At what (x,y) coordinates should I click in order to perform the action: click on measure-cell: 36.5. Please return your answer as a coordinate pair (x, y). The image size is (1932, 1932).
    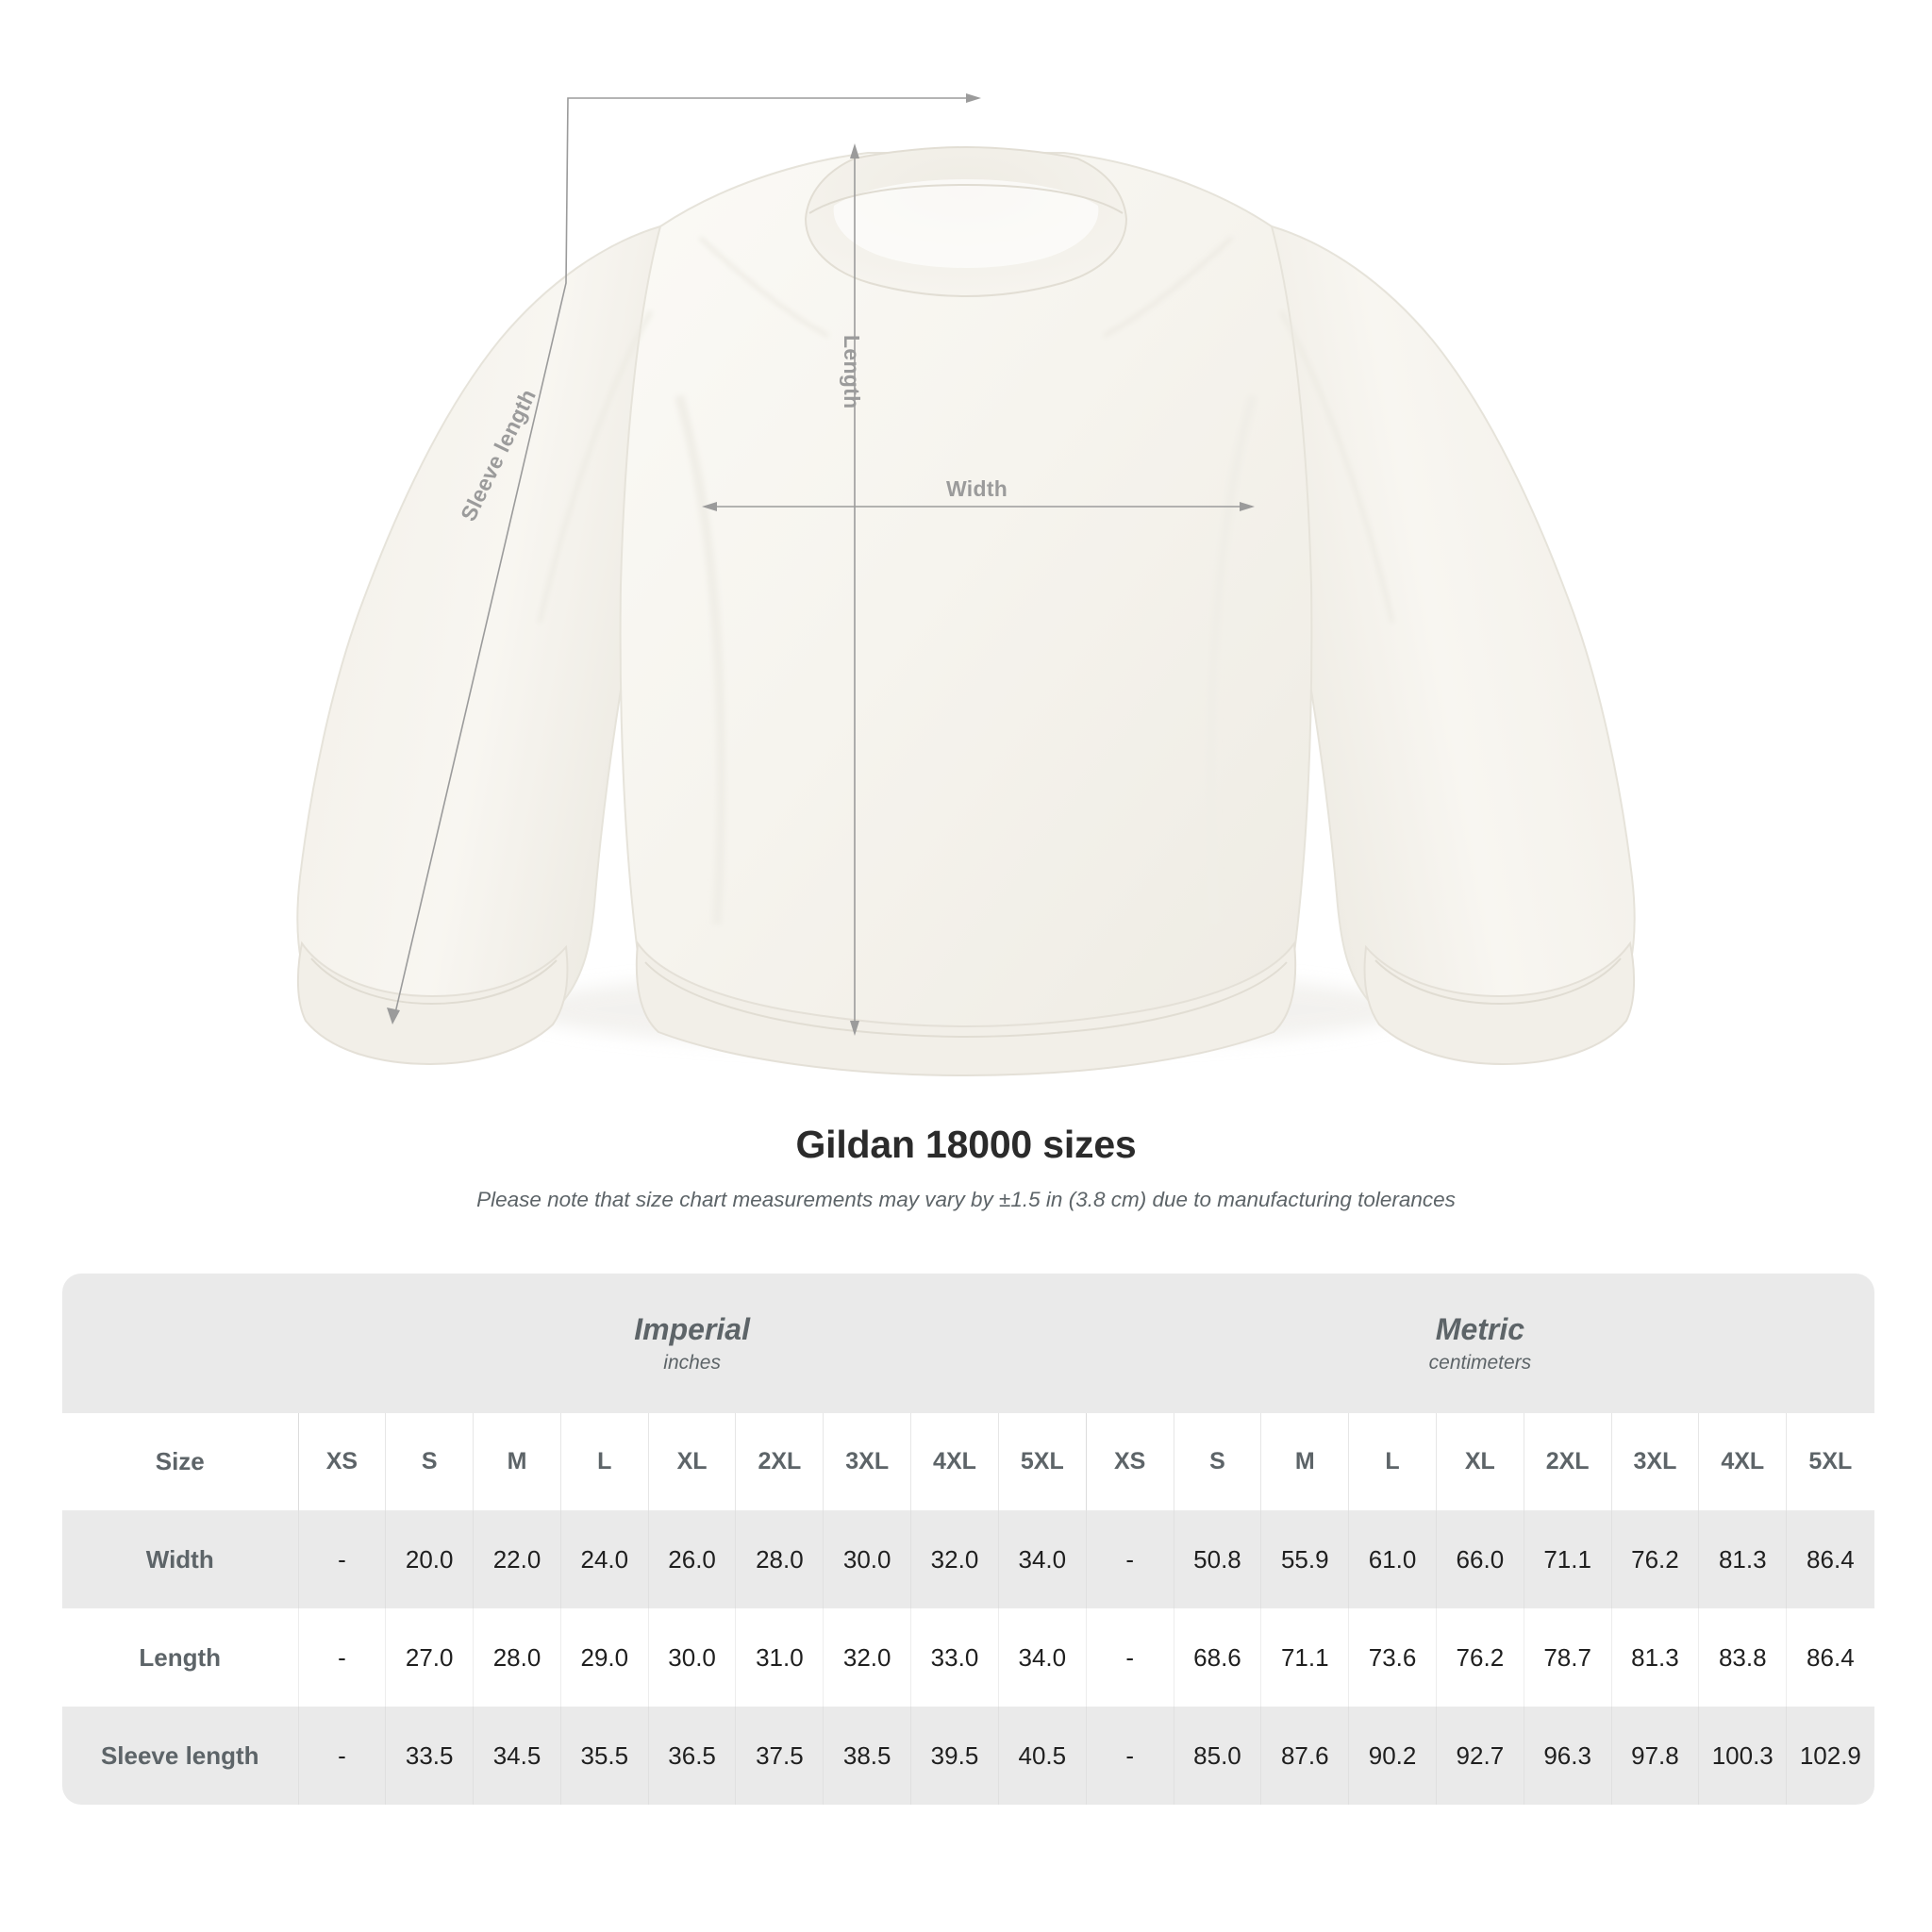
    Looking at the image, I should click on (692, 1756).